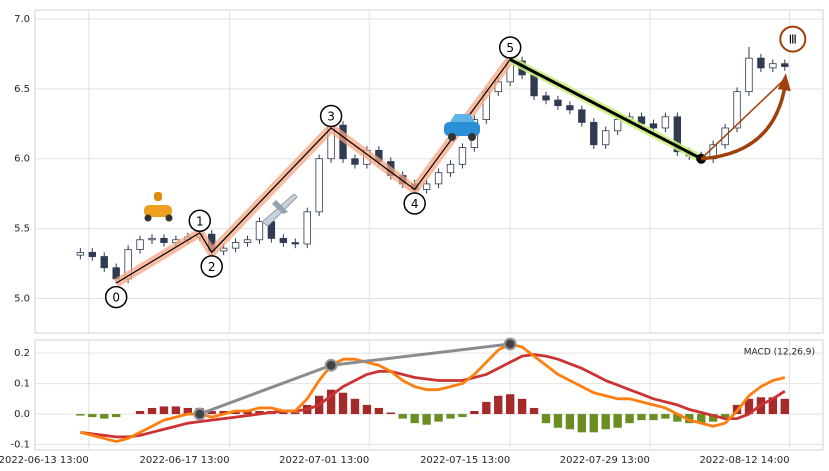 This screenshot has width=829, height=471. What do you see at coordinates (779, 353) in the screenshot?
I see `macd-label: MACD (12,26,9)` at bounding box center [779, 353].